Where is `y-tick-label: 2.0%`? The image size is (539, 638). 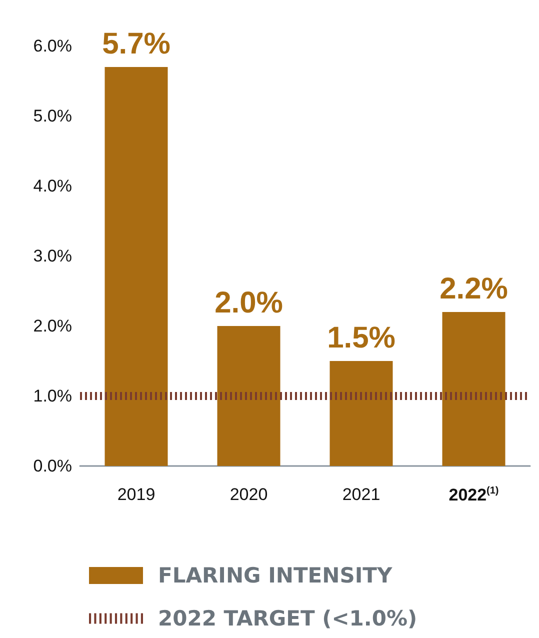 y-tick-label: 2.0% is located at coordinates (52, 326).